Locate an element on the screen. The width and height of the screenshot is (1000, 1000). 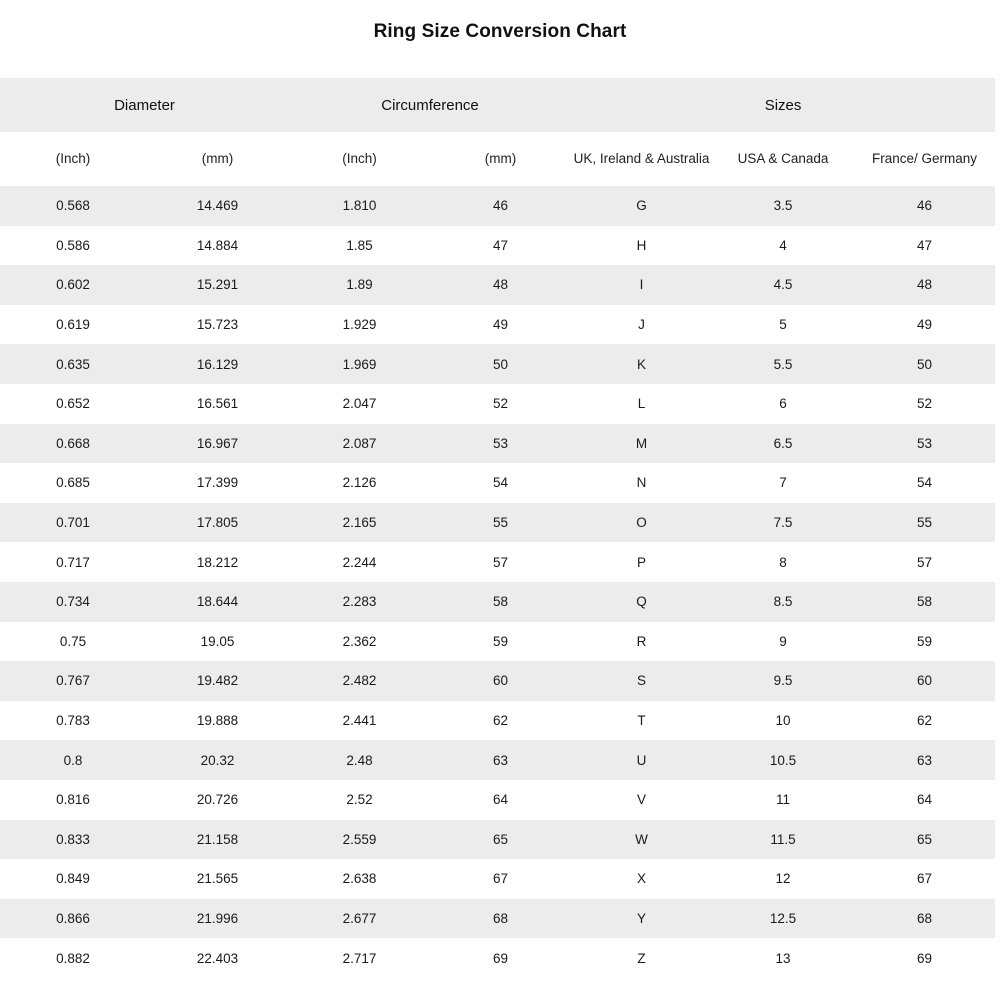
cell-r0-c1: 14.469 is located at coordinates (217, 206).